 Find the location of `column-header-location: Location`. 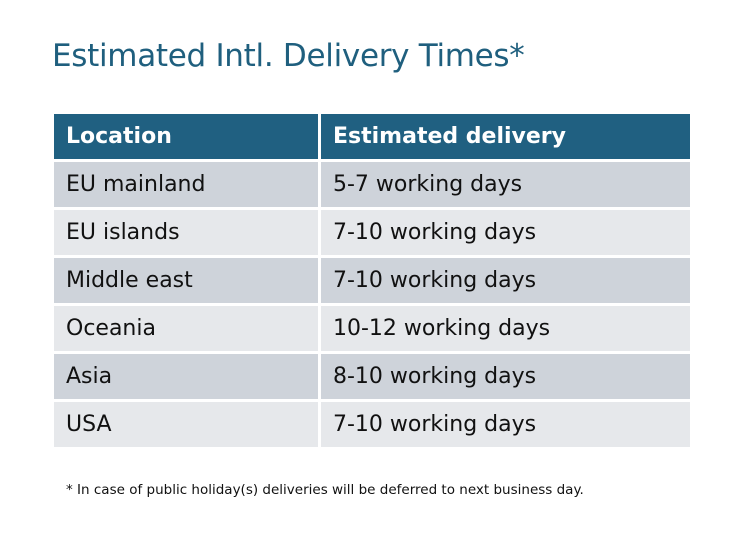

column-header-location: Location is located at coordinates (186, 136).